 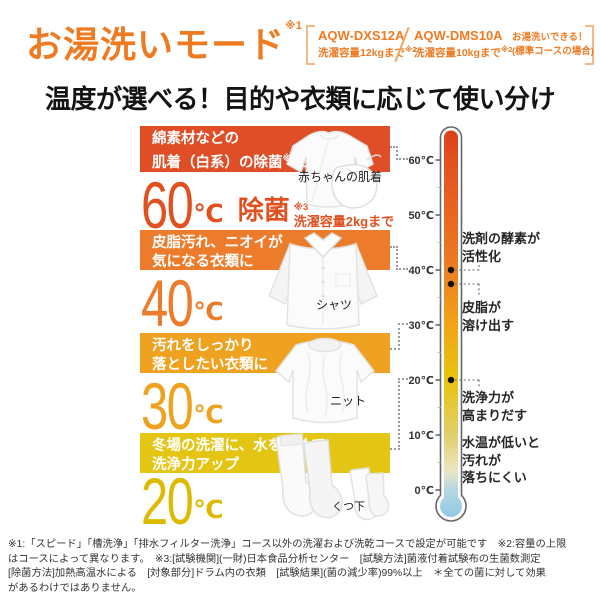 I want to click on page-title: 温度が選べる！目的や衣類に応じて使い分け, so click(x=300, y=99).